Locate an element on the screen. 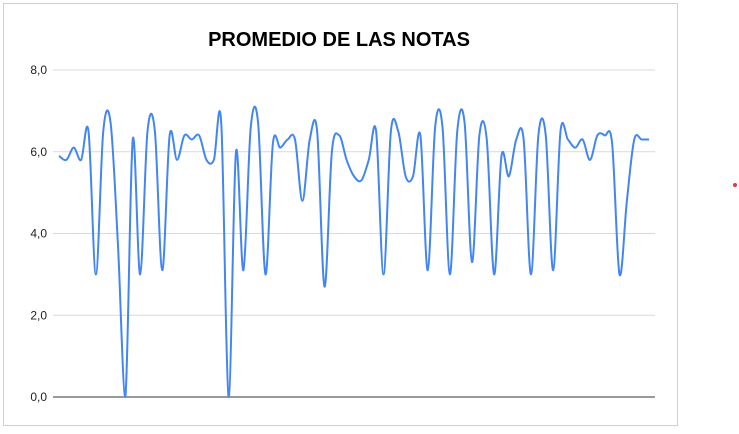 This screenshot has width=739, height=434. red-dot-marker is located at coordinates (735, 185).